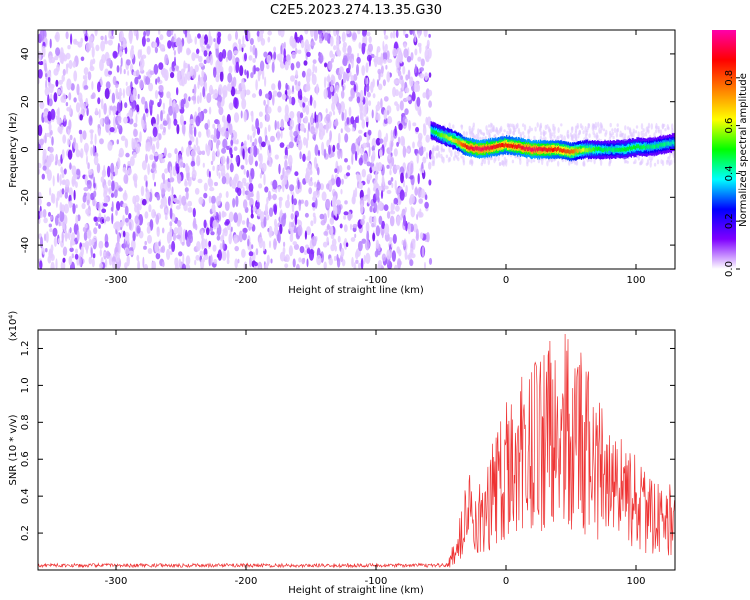 The image size is (750, 600). What do you see at coordinates (729, 269) in the screenshot?
I see `colorbar-tick-label: 0.0` at bounding box center [729, 269].